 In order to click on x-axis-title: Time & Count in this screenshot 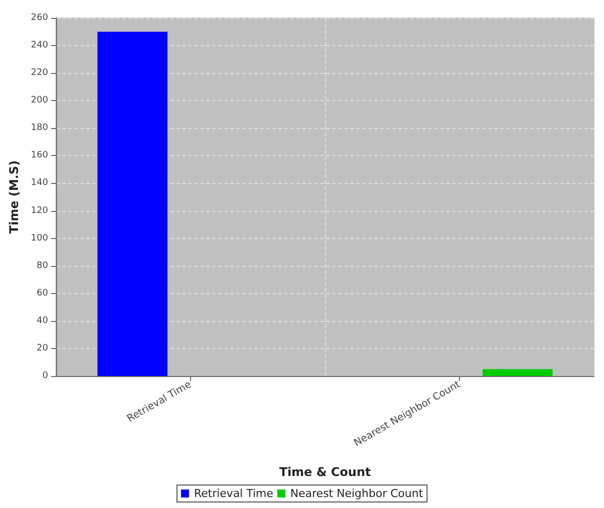, I will do `click(325, 472)`.